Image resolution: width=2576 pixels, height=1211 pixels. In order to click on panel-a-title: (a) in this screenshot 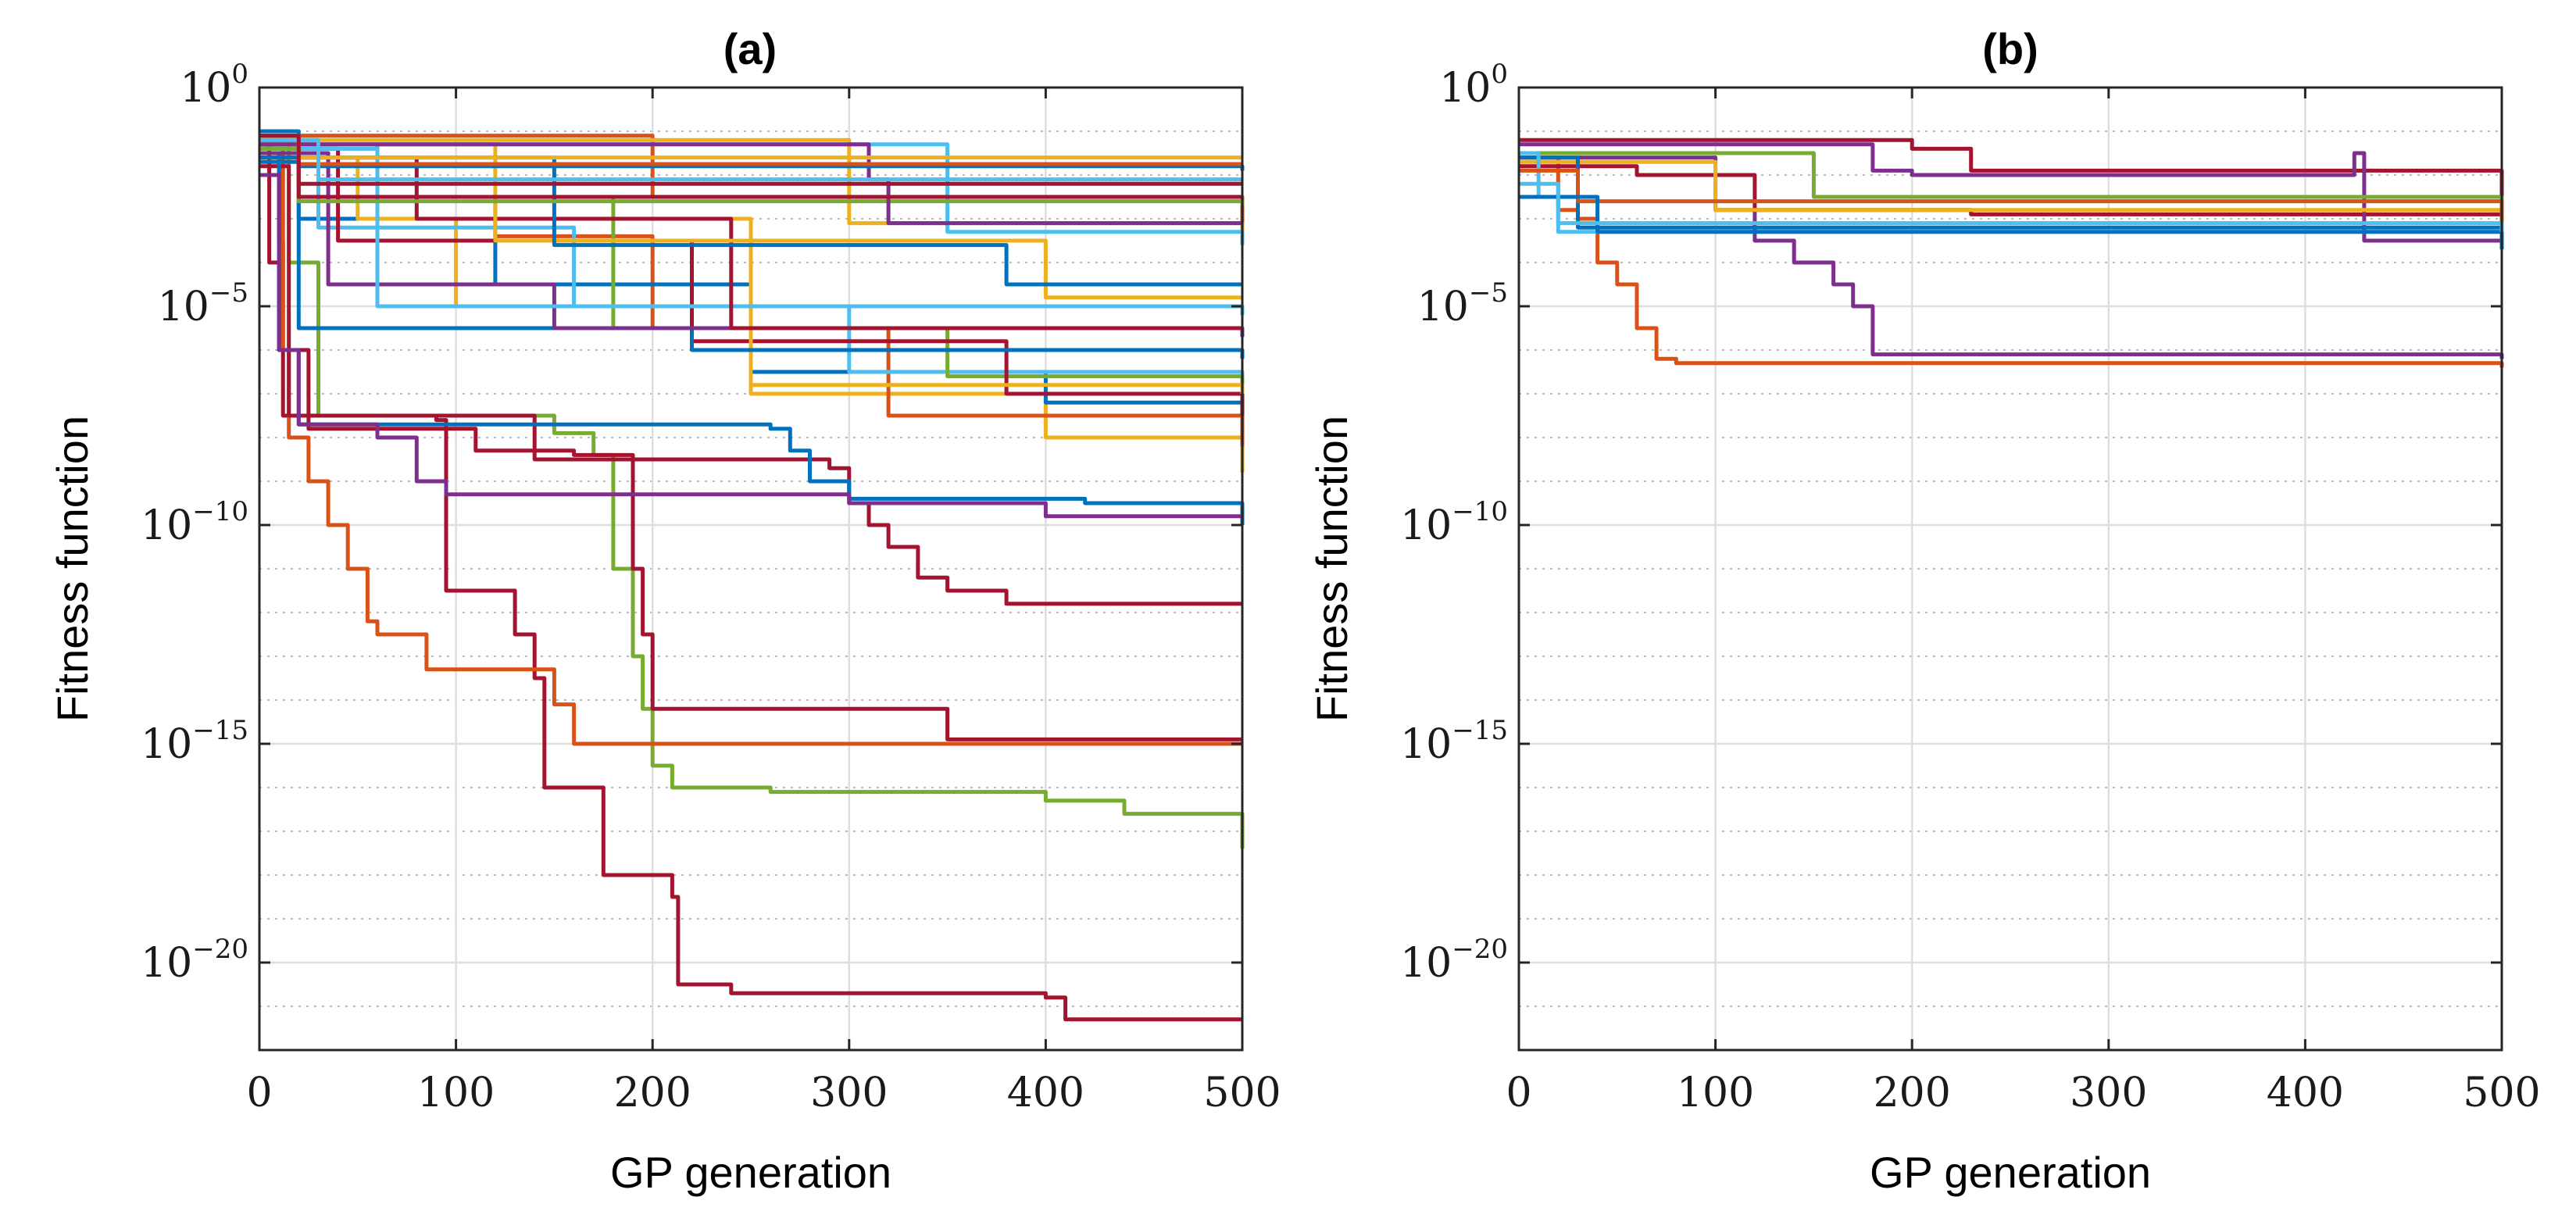, I will do `click(750, 48)`.